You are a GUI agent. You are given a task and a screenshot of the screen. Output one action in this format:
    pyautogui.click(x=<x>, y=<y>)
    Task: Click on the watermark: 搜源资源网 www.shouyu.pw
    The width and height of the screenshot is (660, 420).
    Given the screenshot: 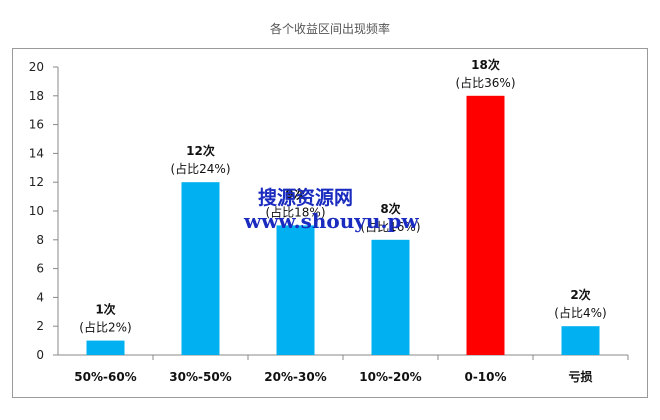 What is the action you would take?
    pyautogui.click(x=331, y=209)
    